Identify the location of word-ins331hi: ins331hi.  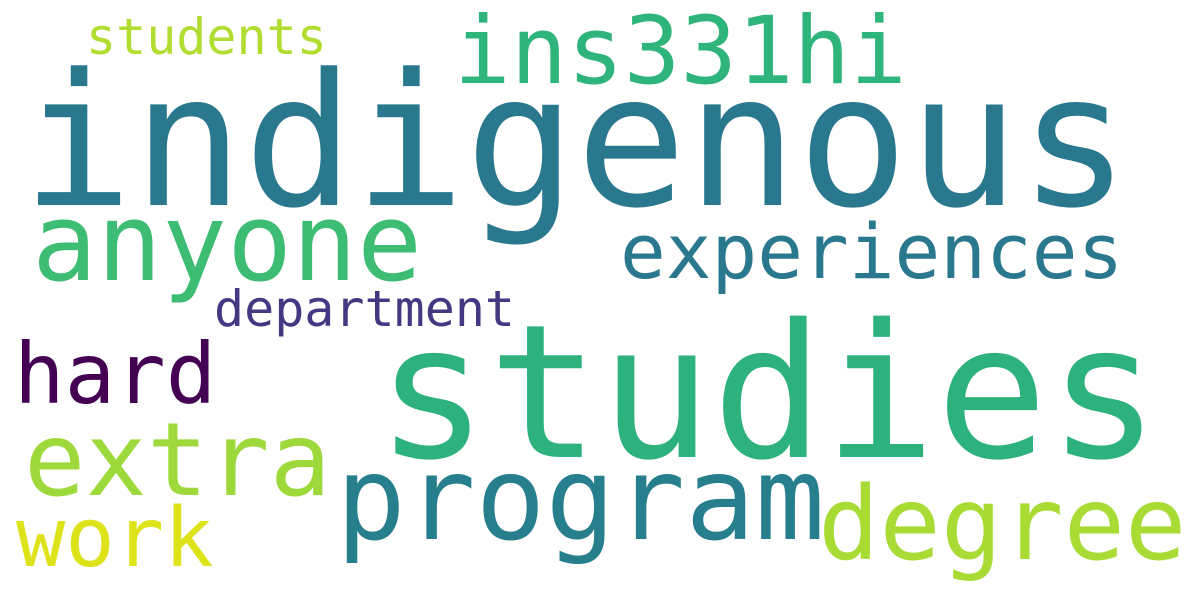
(680, 53).